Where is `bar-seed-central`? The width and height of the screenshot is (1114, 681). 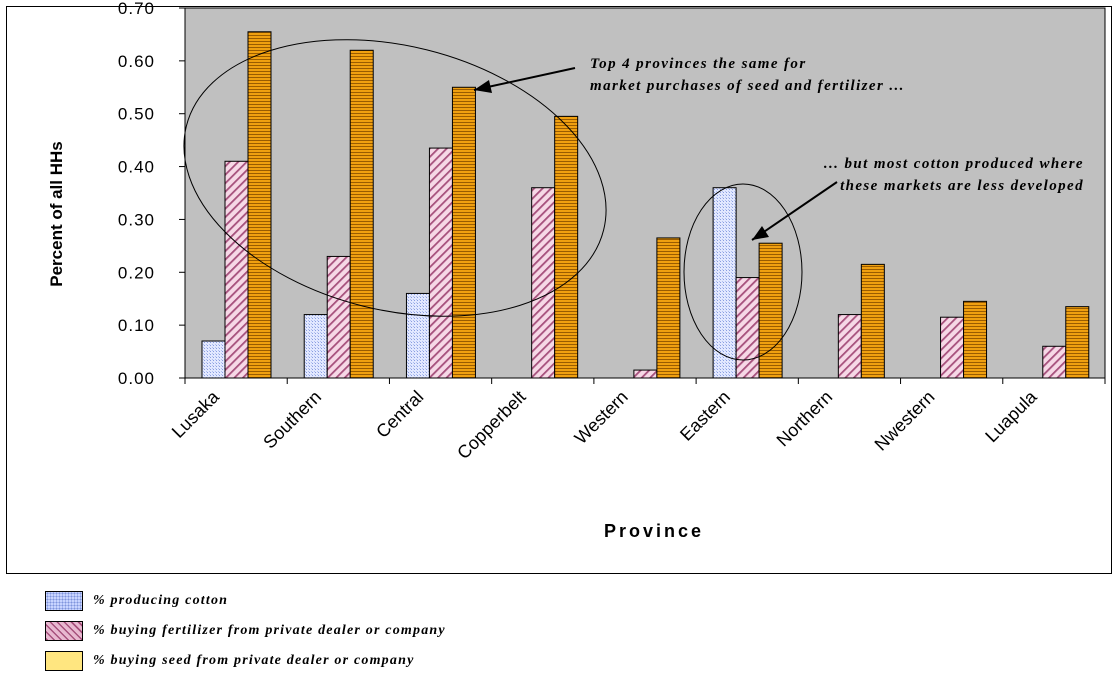
bar-seed-central is located at coordinates (463, 232).